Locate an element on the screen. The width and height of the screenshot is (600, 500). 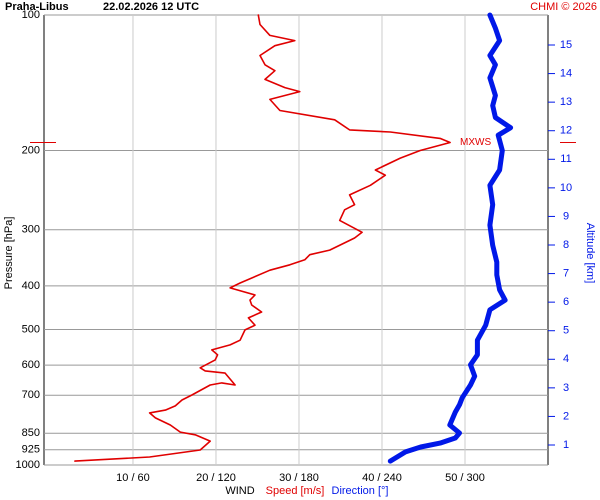
legend-entry: Speed [m/s] is located at coordinates (295, 491).